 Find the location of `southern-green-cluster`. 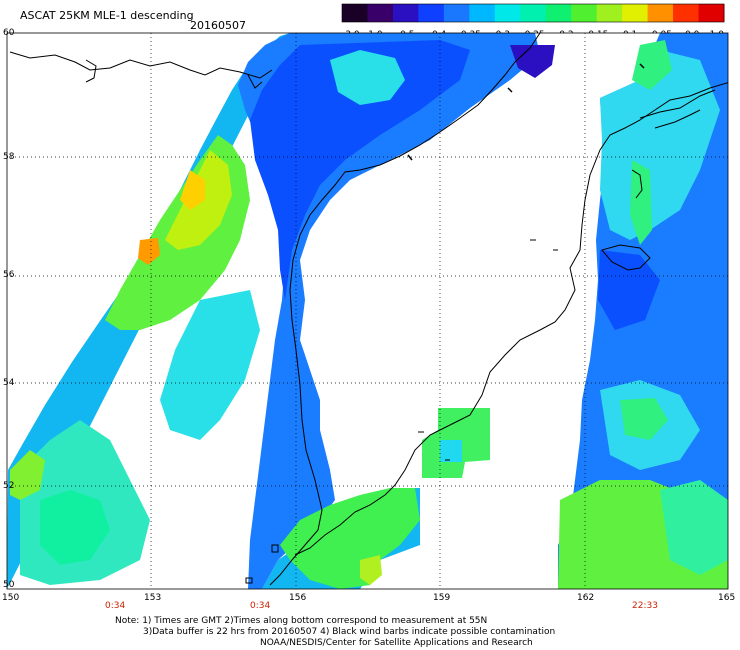

southern-green-cluster is located at coordinates (350, 538).